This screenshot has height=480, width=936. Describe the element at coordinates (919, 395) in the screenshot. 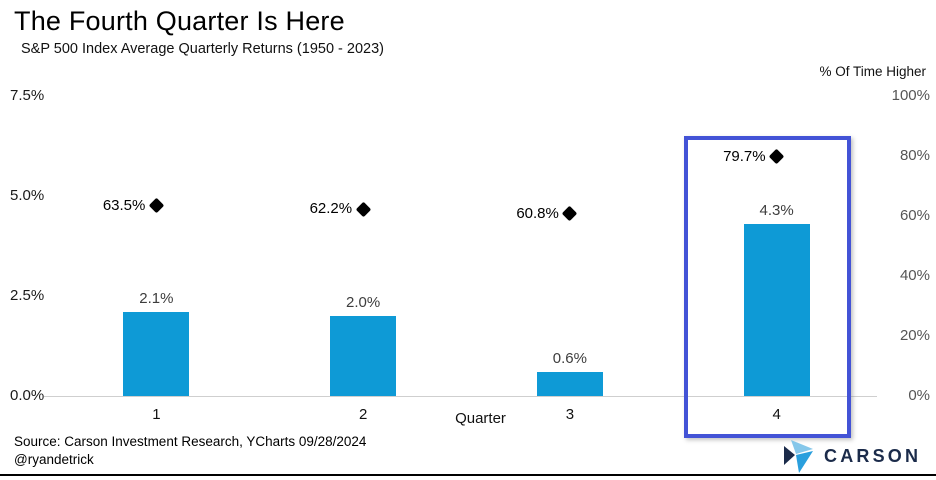

I see `right-axis-tick: 0%` at that location.